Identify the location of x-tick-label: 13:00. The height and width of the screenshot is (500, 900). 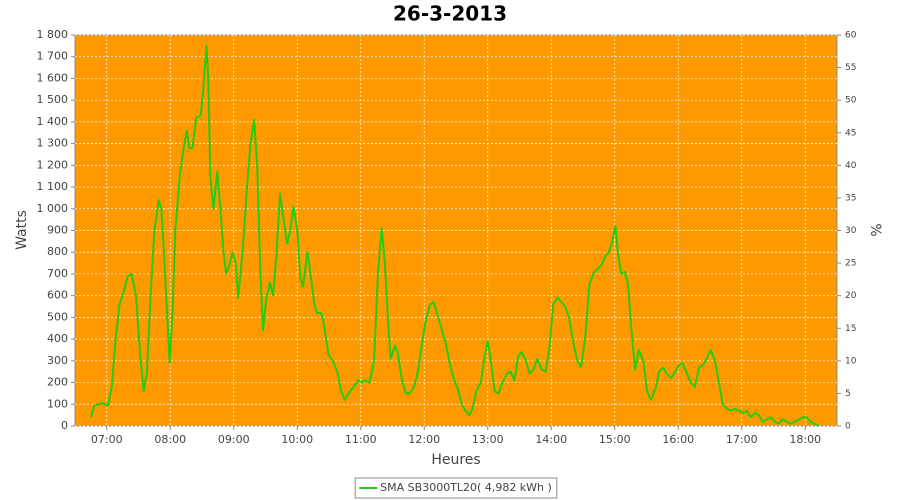
(488, 439).